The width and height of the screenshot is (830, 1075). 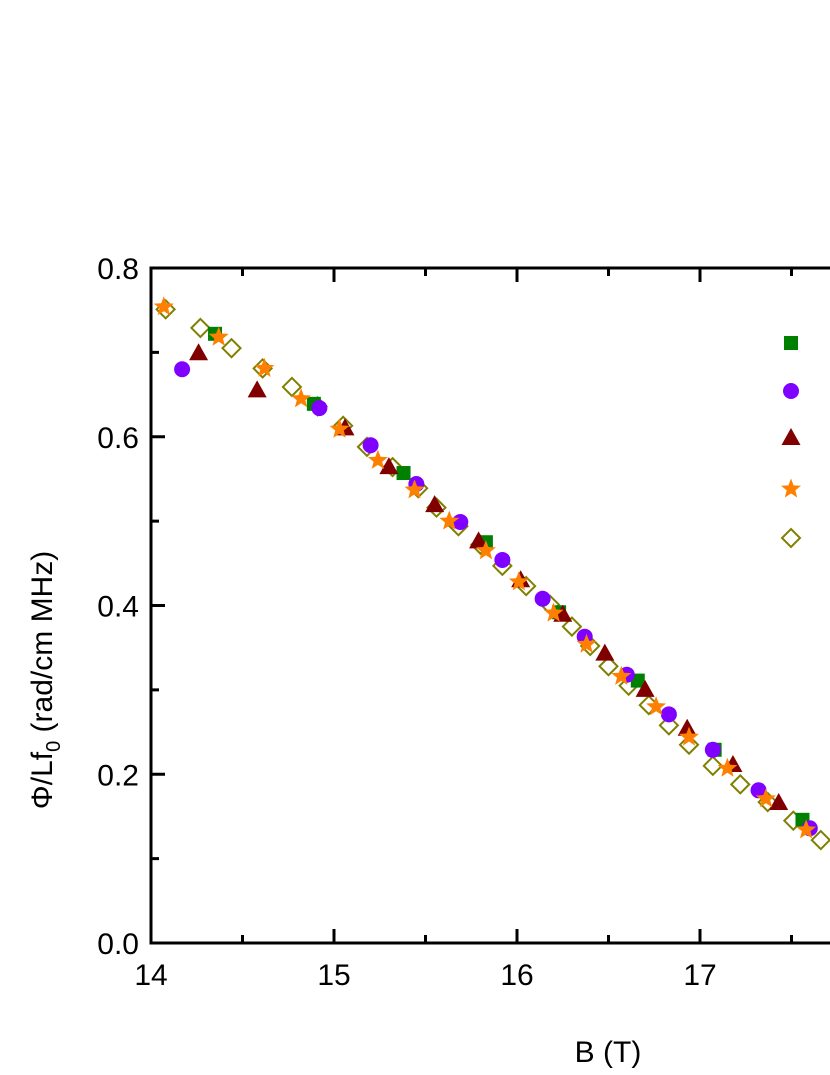 I want to click on legend-symbol-triangle, so click(x=791, y=436).